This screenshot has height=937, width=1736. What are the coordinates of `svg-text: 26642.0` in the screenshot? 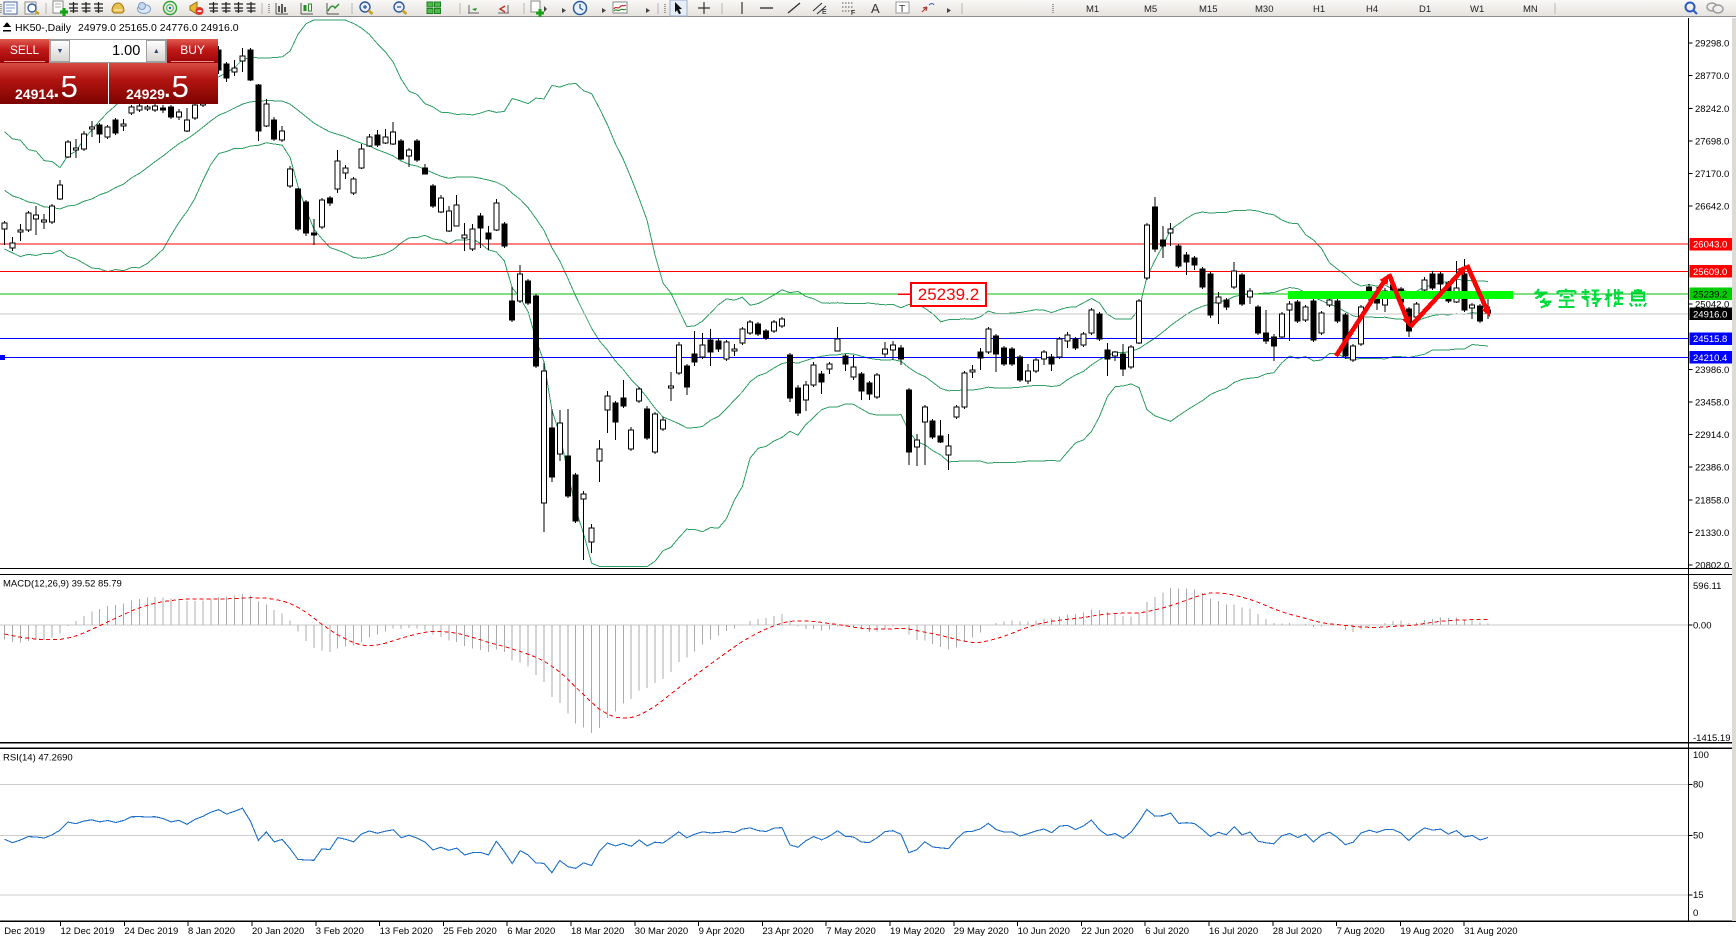 It's located at (1712, 207).